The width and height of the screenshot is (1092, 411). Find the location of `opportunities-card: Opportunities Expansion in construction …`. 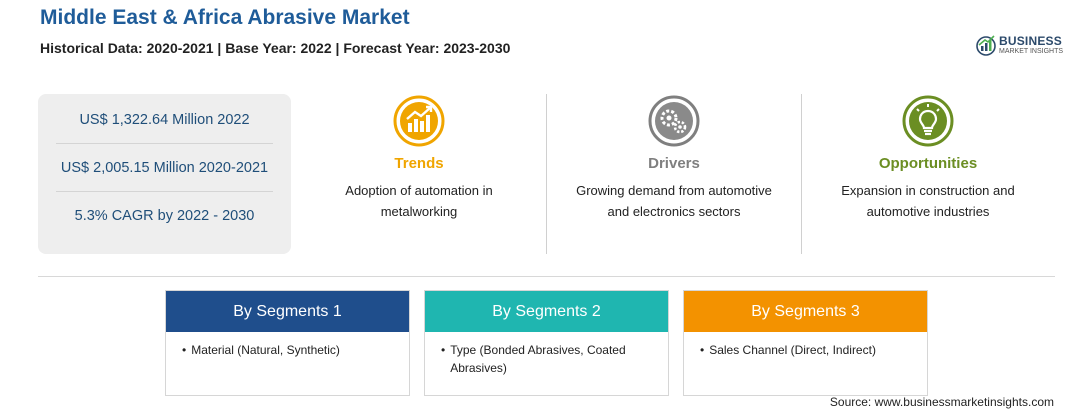

opportunities-card: Opportunities Expansion in construction … is located at coordinates (928, 158).